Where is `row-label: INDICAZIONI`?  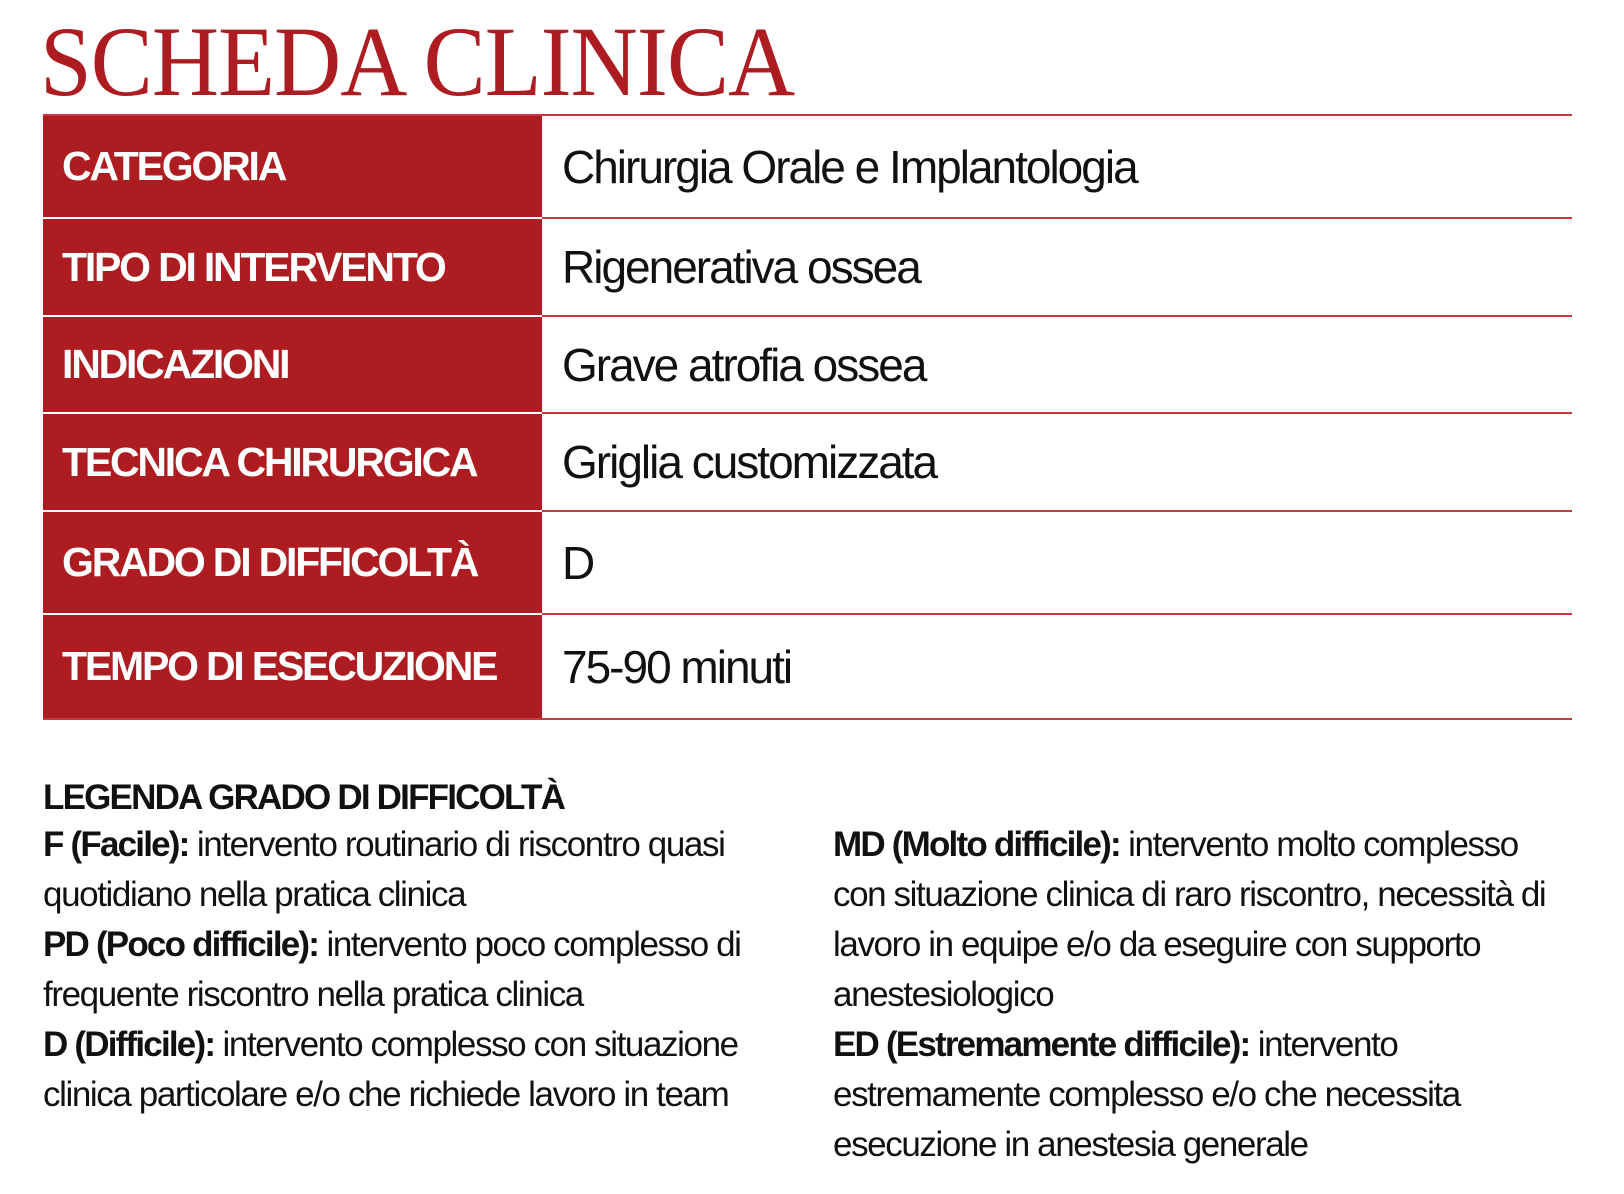 row-label: INDICAZIONI is located at coordinates (292, 365).